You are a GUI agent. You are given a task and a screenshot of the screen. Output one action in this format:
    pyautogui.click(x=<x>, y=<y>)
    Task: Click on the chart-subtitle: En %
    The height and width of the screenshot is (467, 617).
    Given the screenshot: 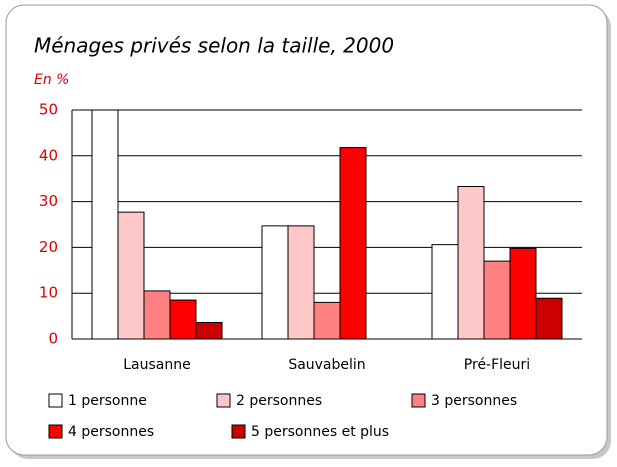 What is the action you would take?
    pyautogui.click(x=51, y=80)
    